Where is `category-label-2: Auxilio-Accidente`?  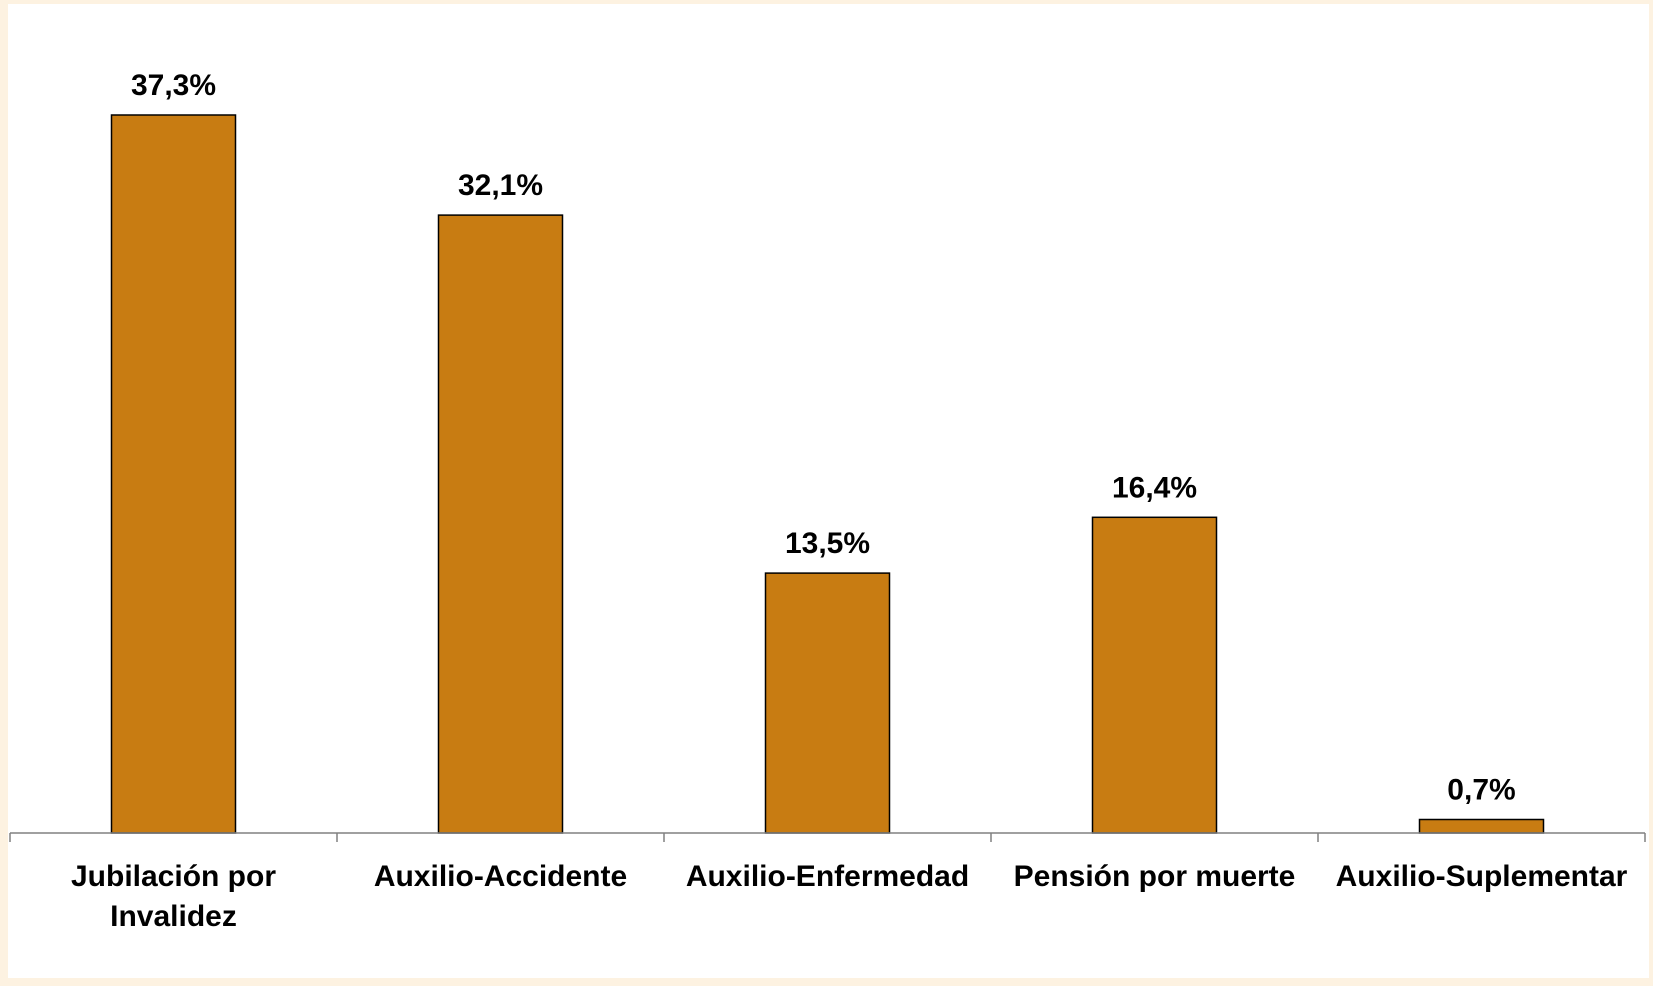 category-label-2: Auxilio-Accidente is located at coordinates (500, 876).